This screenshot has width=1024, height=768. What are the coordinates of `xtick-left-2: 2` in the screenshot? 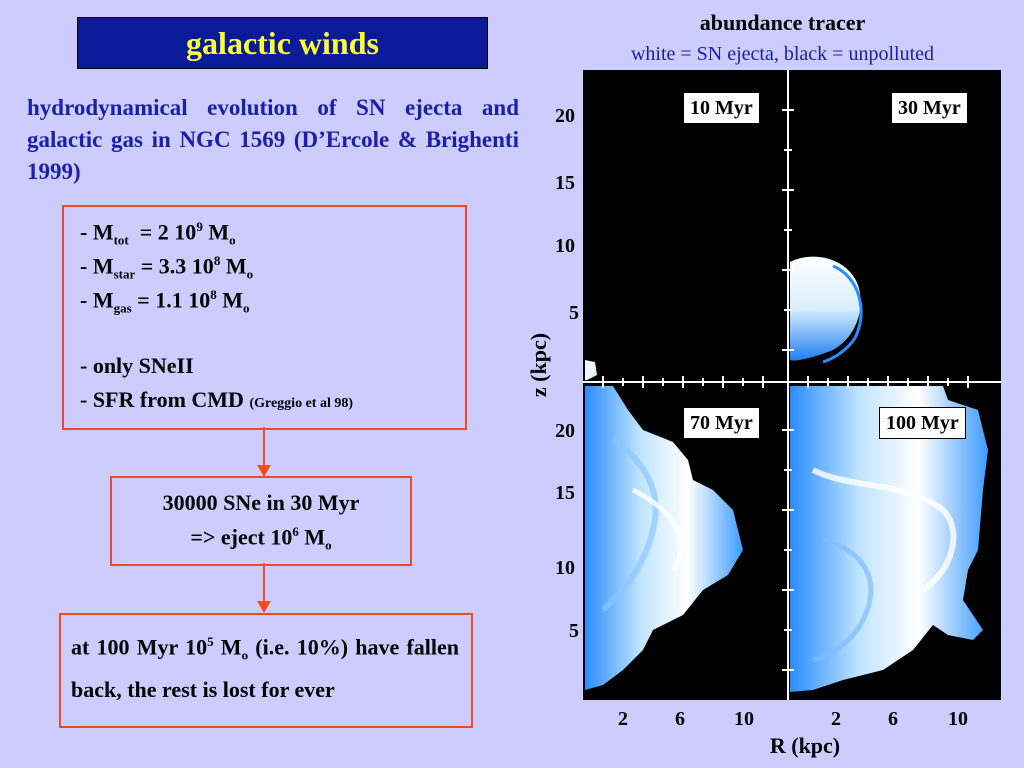 It's located at (623, 719).